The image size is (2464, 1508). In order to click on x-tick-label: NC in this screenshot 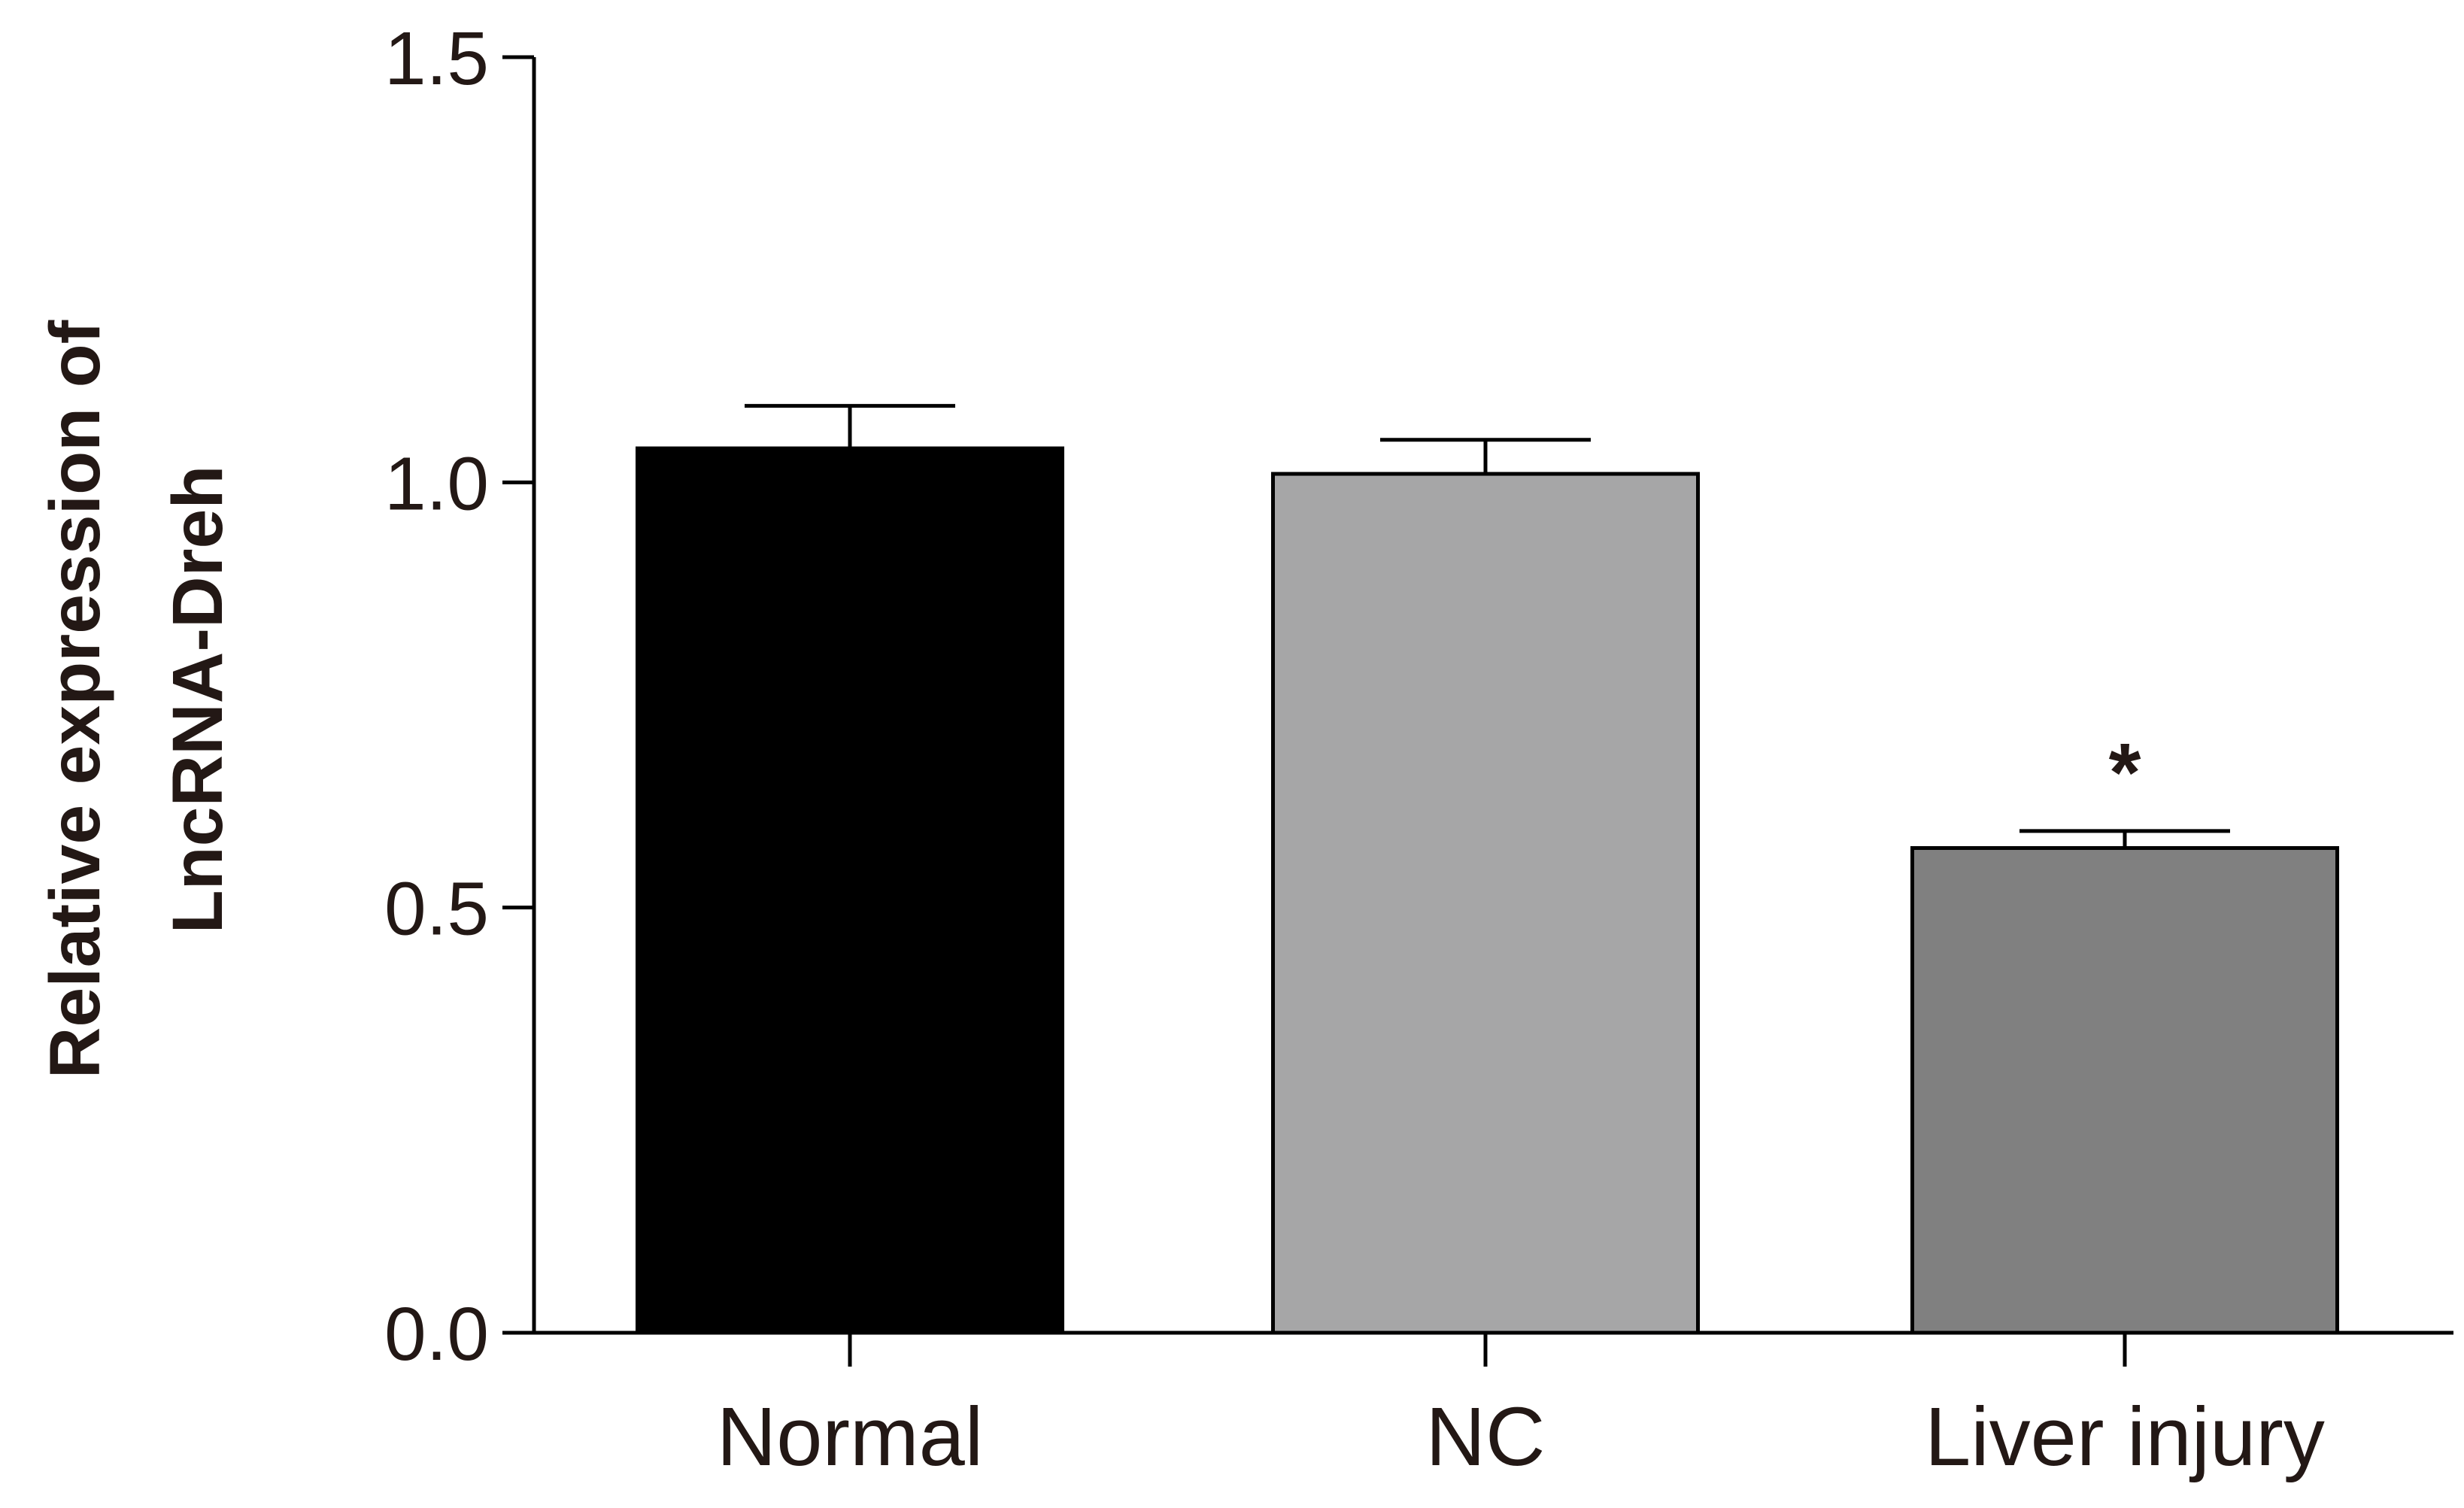, I will do `click(1486, 1437)`.